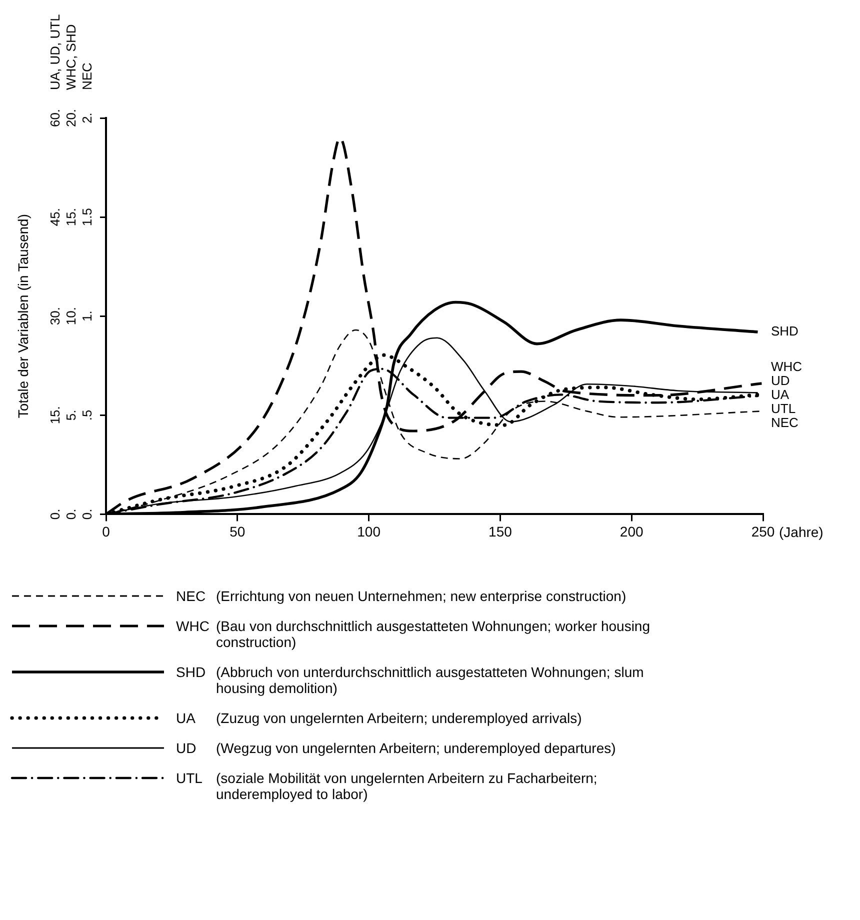 The image size is (860, 920). I want to click on y-tick-label: 30., so click(55, 316).